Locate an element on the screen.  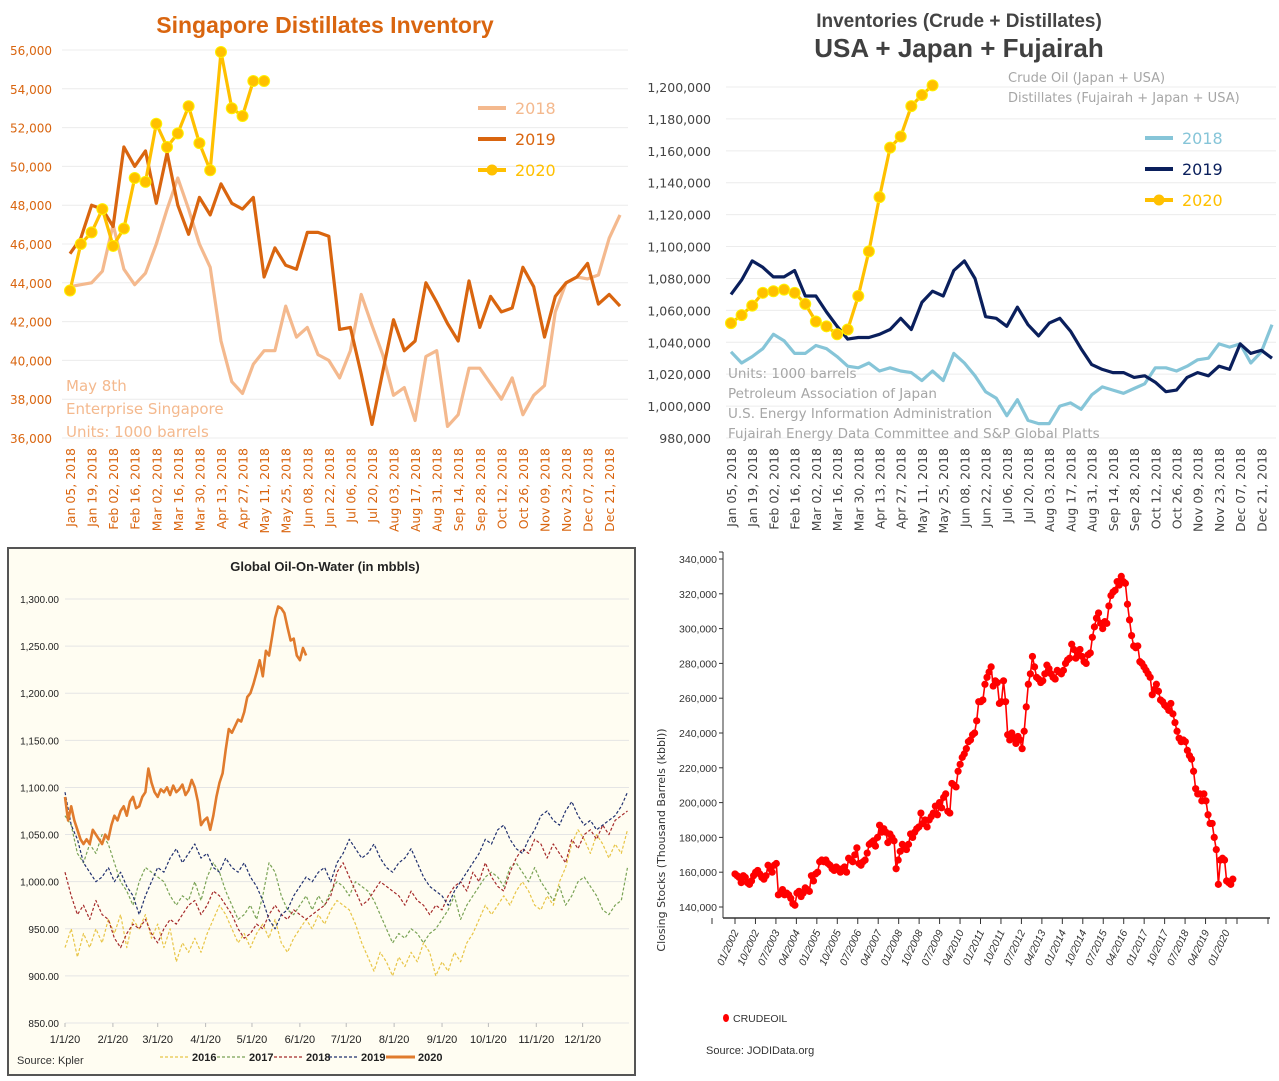
chart-source: Source: JODIData.org is located at coordinates (760, 1051).